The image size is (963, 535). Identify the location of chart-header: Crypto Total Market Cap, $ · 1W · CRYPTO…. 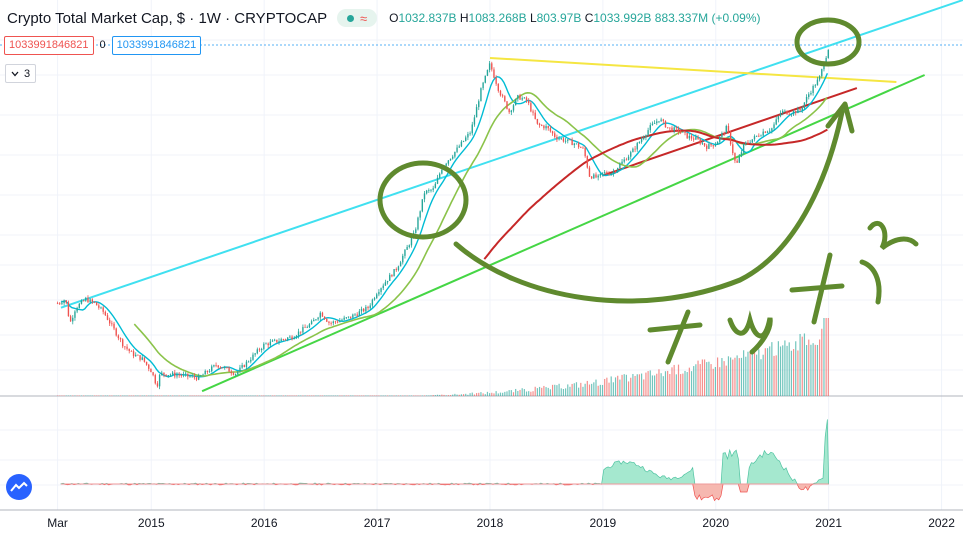
(384, 18).